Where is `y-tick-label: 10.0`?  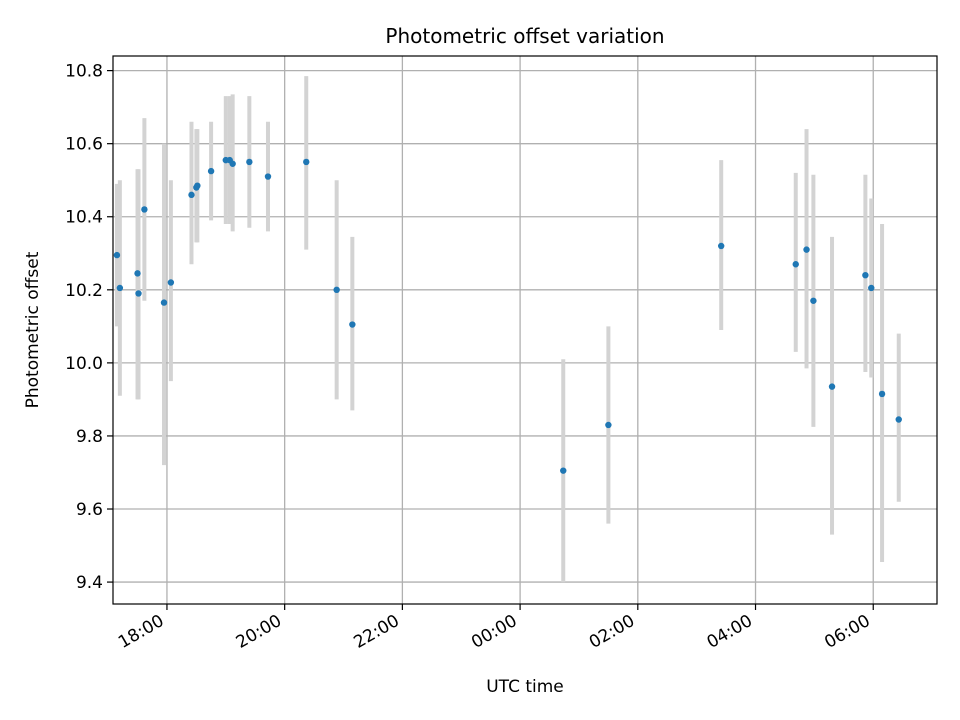 y-tick-label: 10.0 is located at coordinates (84, 364).